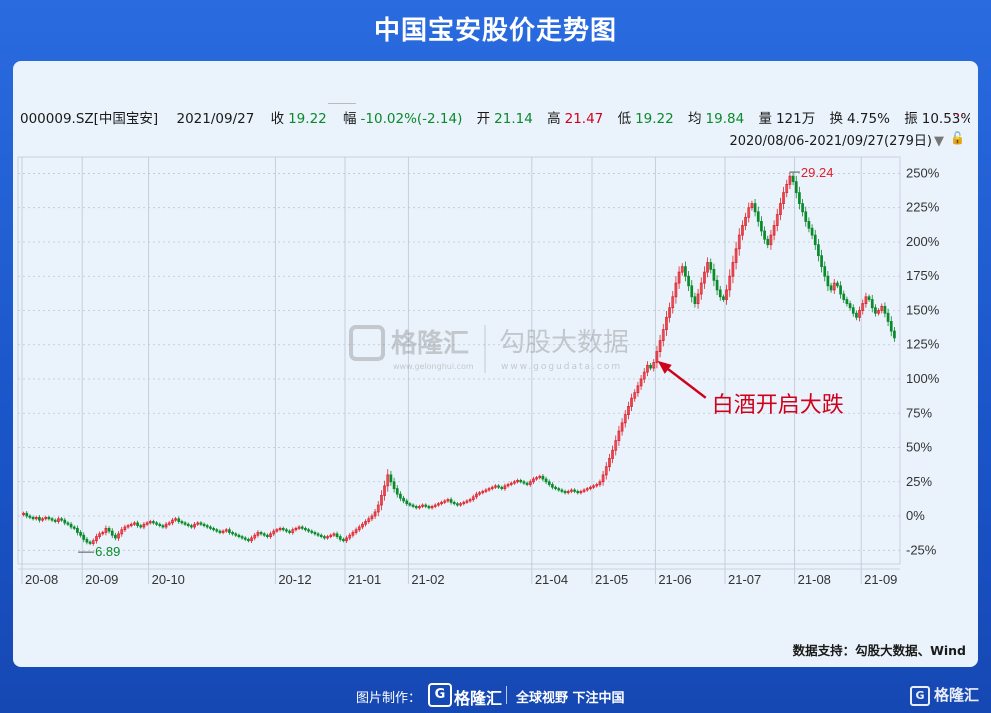 The width and height of the screenshot is (991, 713). Describe the element at coordinates (684, 381) in the screenshot. I see `annotation-arrow` at that location.